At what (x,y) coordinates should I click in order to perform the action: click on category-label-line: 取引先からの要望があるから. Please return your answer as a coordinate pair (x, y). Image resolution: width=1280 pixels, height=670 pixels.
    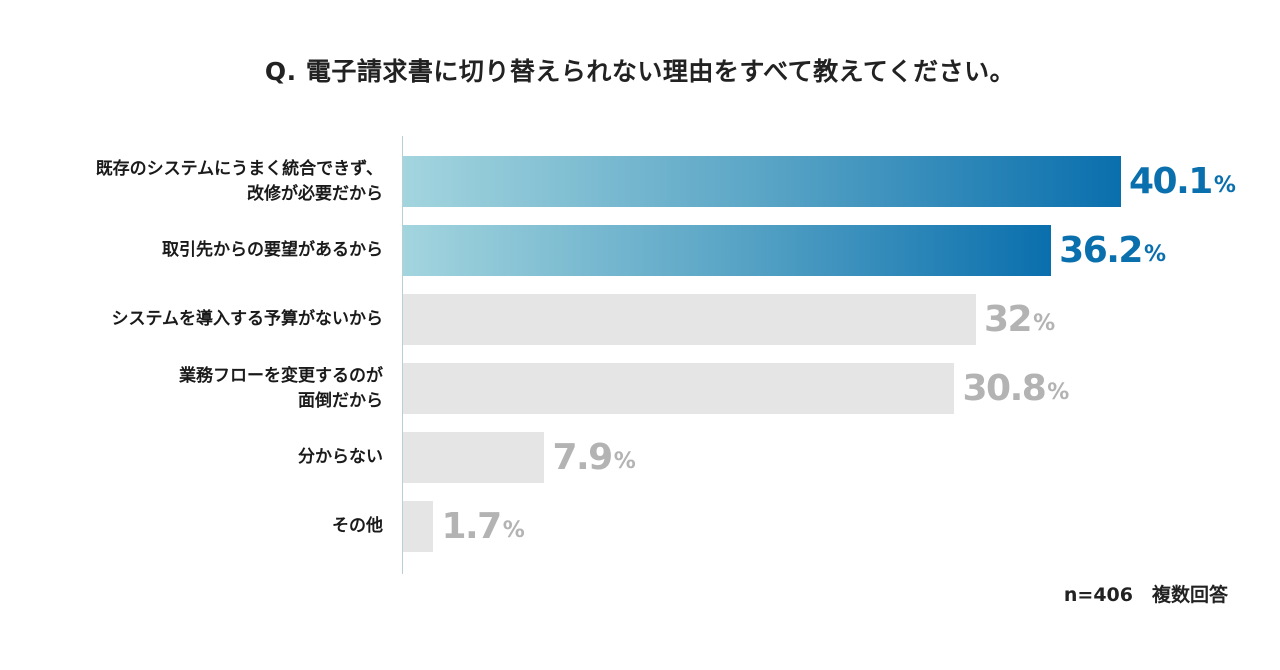
    Looking at the image, I should click on (272, 250).